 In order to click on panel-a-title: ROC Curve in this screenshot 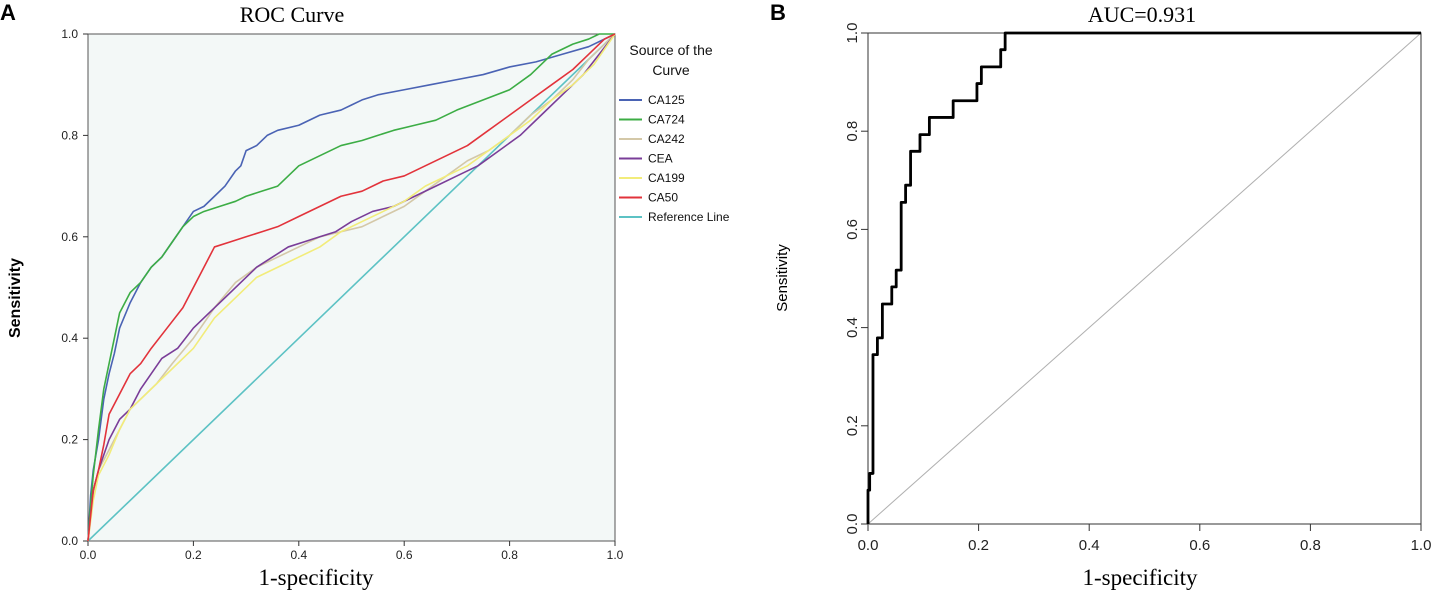, I will do `click(292, 14)`.